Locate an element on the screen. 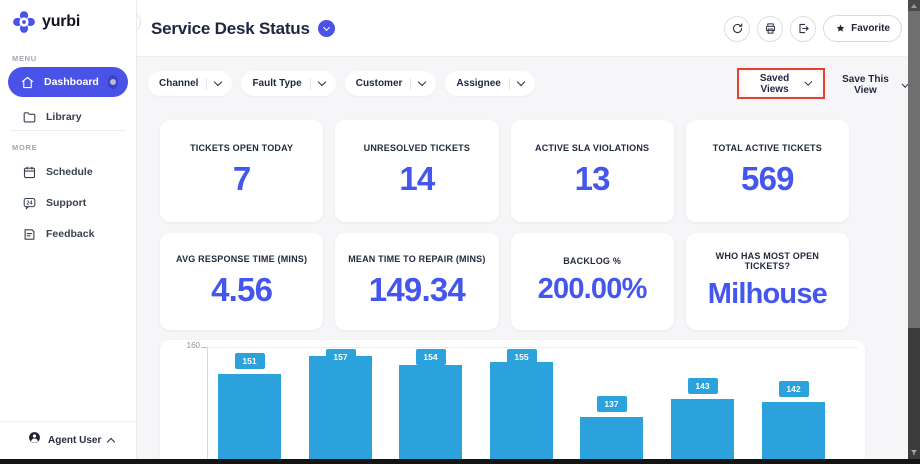 This screenshot has height=464, width=920. kpi-card-avg-response-time-mins: AVG RESPONSE TIME (MINS) 4.56 is located at coordinates (242, 281).